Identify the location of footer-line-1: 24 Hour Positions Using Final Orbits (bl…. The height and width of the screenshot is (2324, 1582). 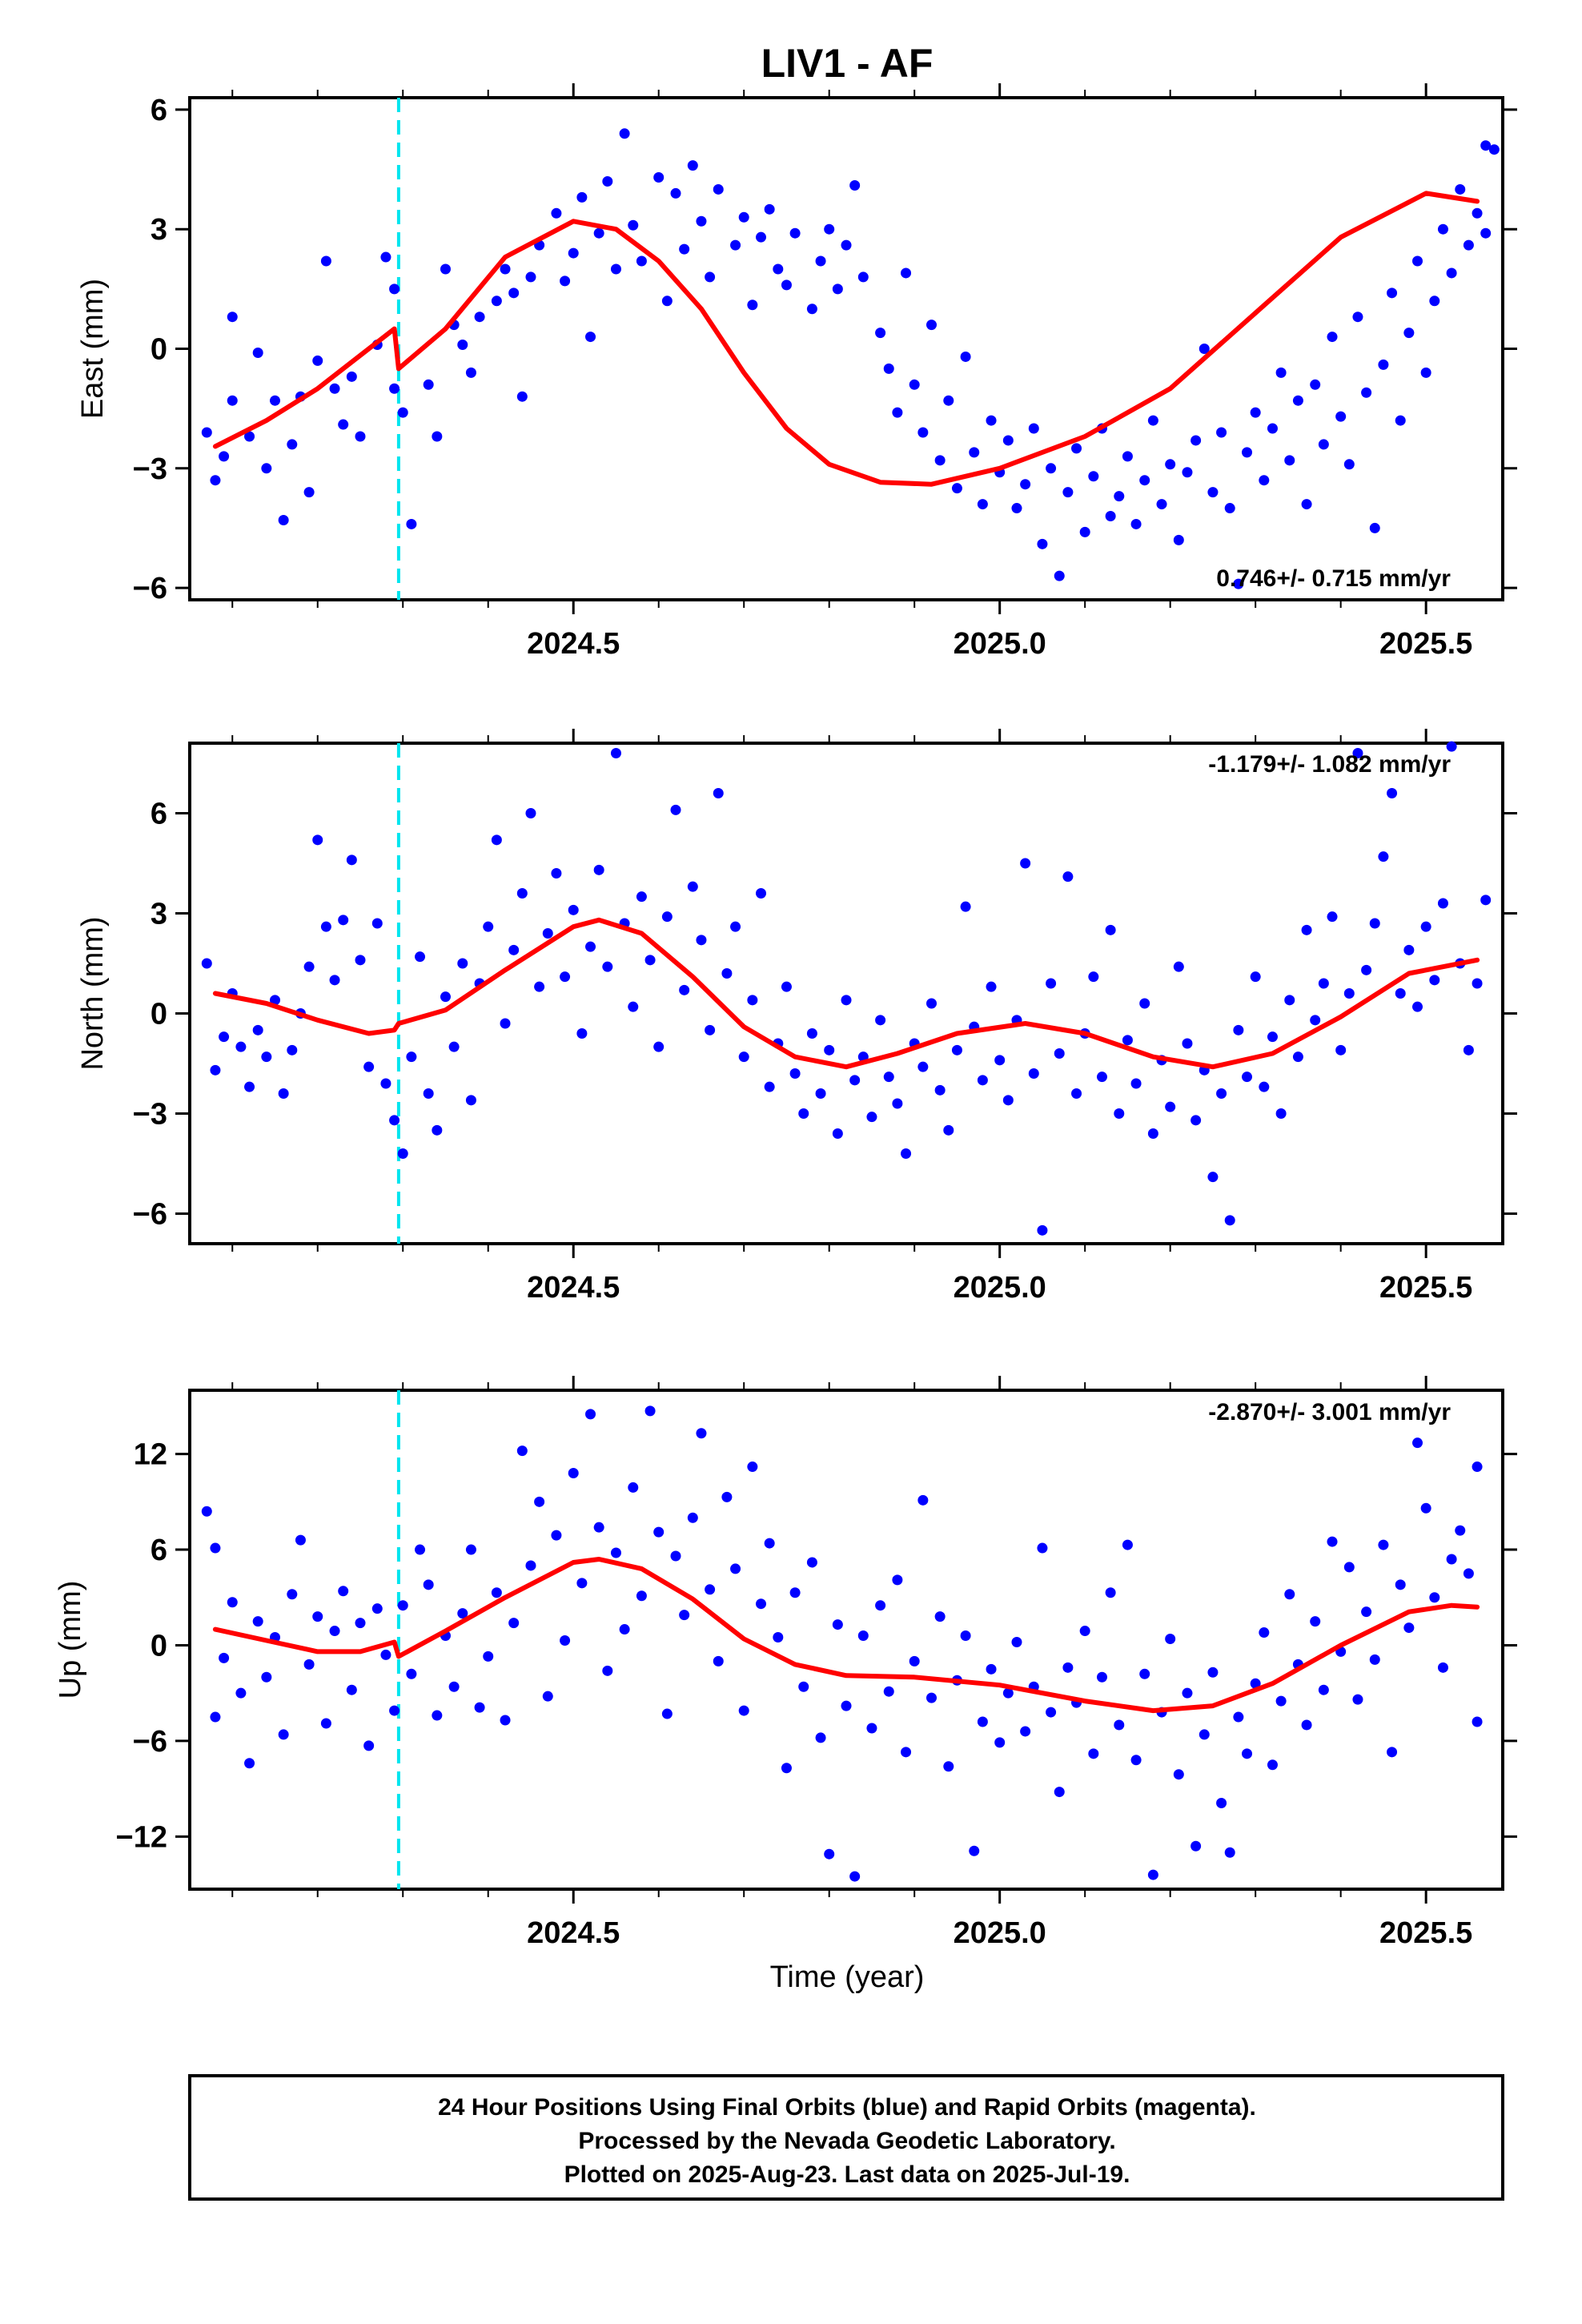
(847, 2107).